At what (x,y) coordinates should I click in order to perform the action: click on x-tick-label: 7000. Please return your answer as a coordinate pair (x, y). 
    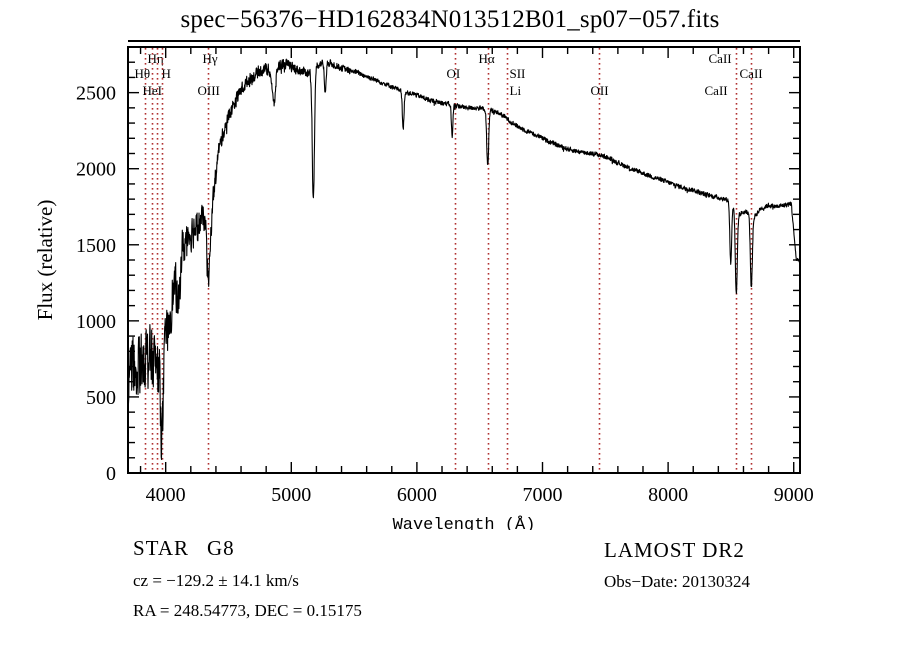
    Looking at the image, I should click on (543, 495).